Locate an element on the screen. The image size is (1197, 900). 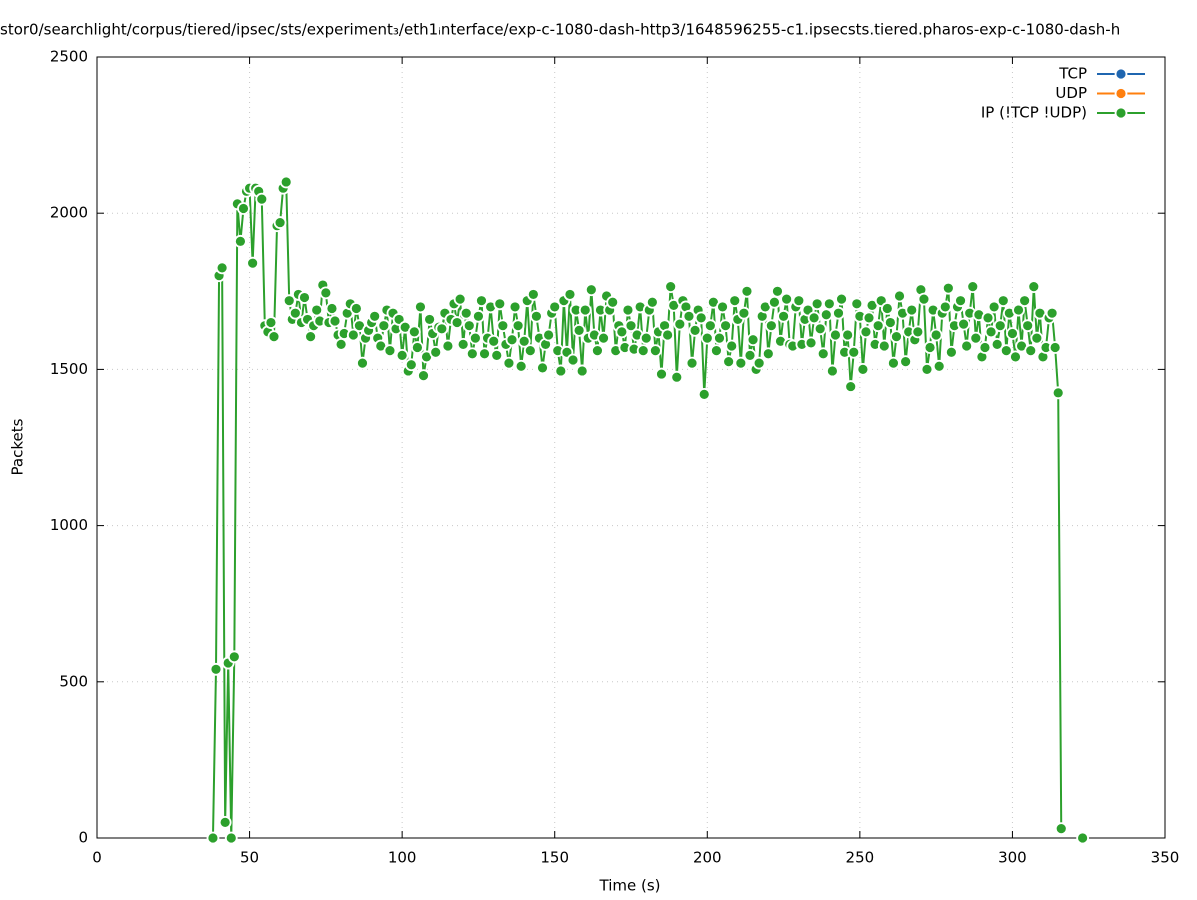
x-tick-label: 300 is located at coordinates (1012, 858).